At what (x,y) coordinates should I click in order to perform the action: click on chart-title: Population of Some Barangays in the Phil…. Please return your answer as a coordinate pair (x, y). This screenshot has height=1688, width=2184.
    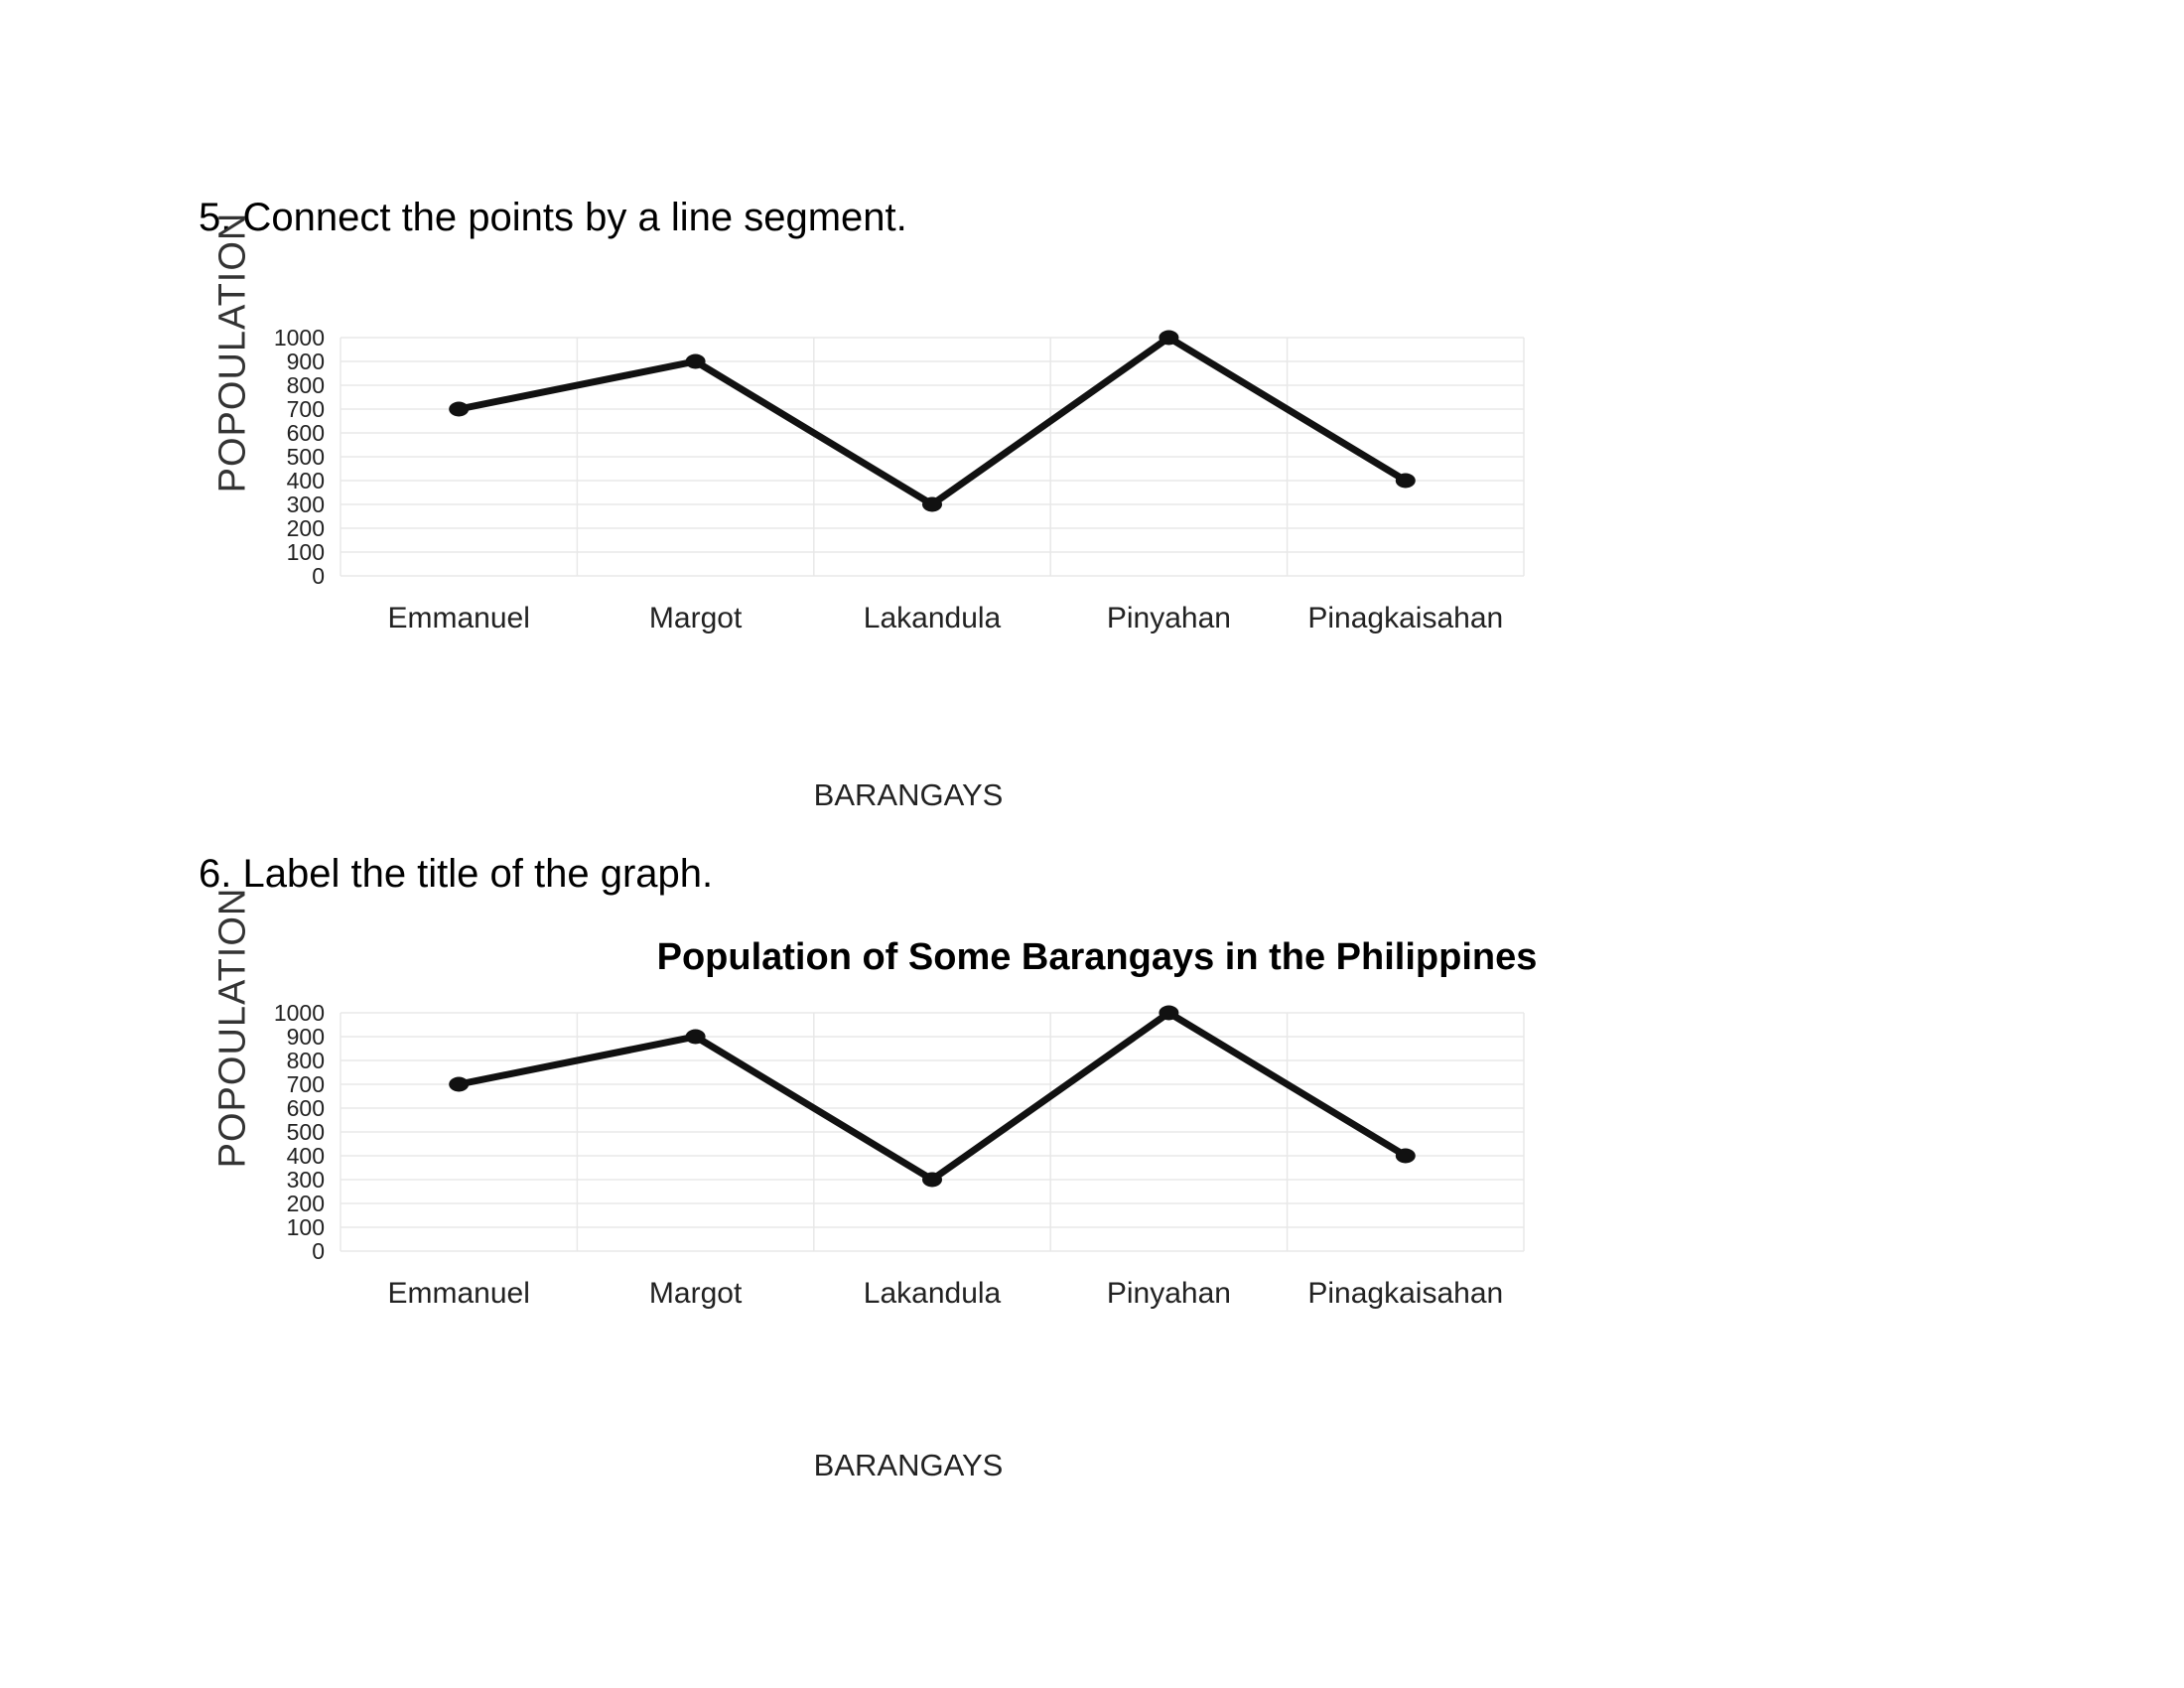
    Looking at the image, I should click on (1097, 957).